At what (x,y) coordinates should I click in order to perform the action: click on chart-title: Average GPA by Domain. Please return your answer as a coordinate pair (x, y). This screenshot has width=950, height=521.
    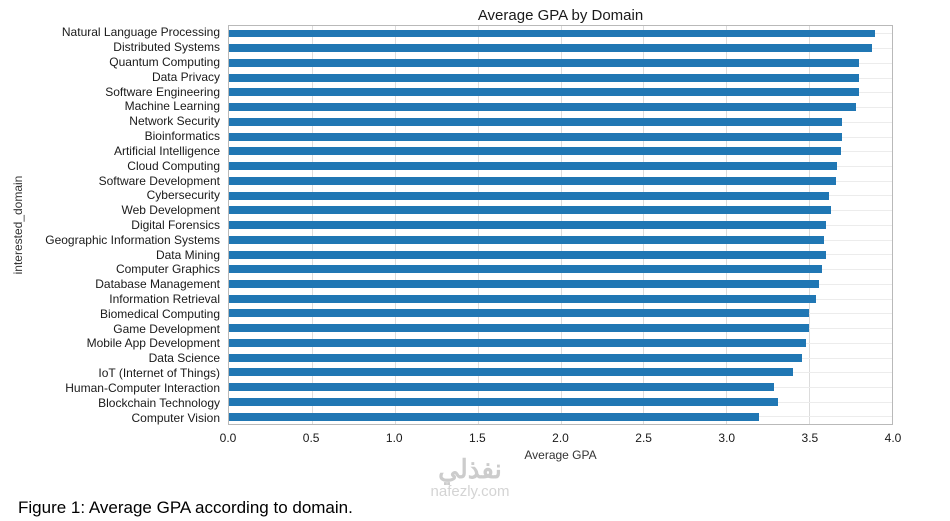
    Looking at the image, I should click on (560, 15).